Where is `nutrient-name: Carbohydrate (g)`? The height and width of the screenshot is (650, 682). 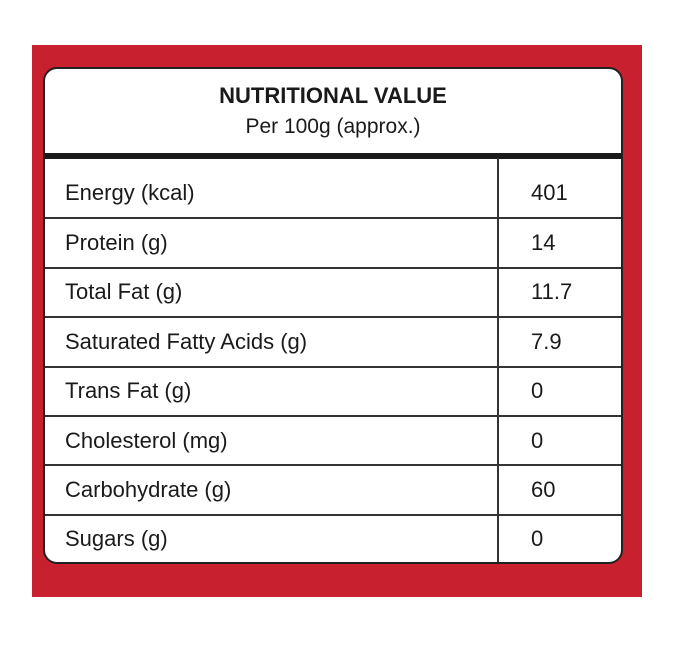 nutrient-name: Carbohydrate (g) is located at coordinates (148, 490).